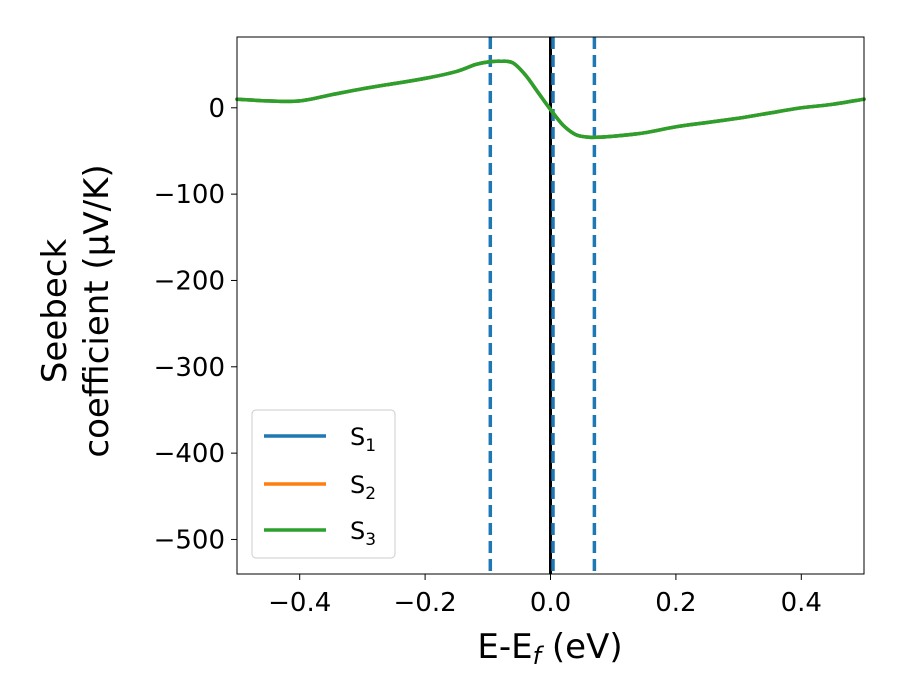  Describe the element at coordinates (299, 603) in the screenshot. I see `x-tick-label: −0.4` at that location.